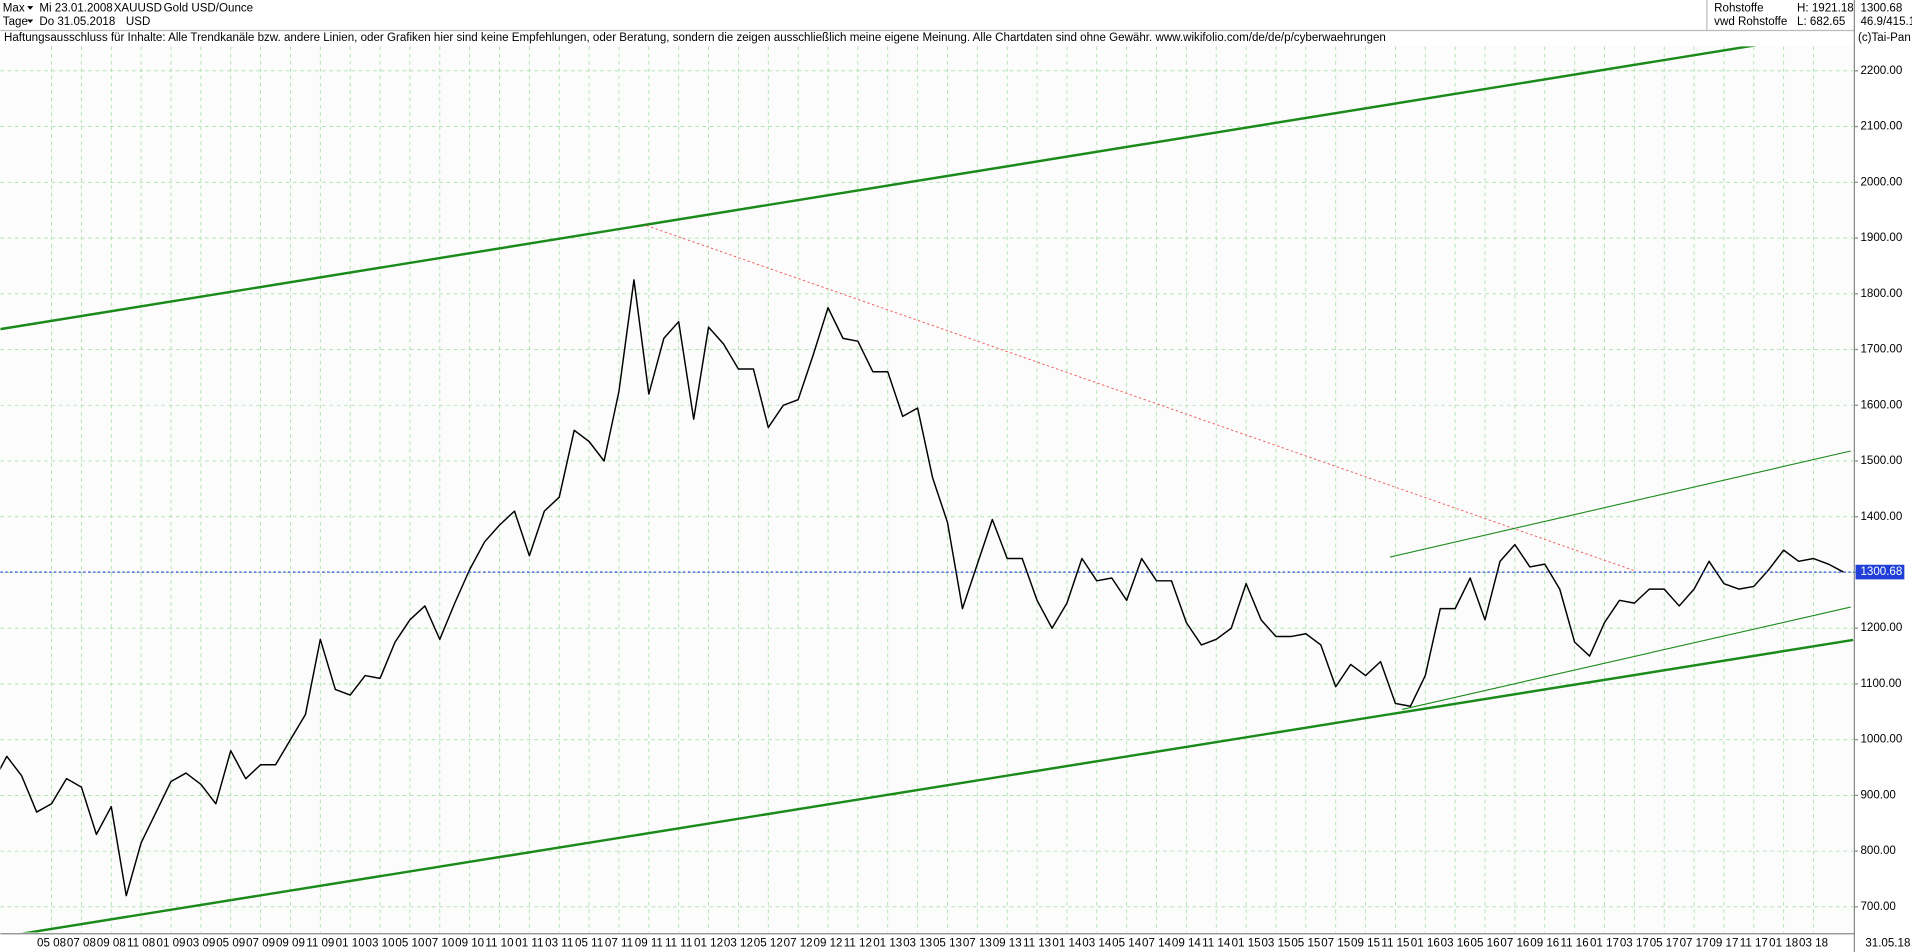 The height and width of the screenshot is (952, 1912). I want to click on x-tick-label: 11 15, so click(1395, 944).